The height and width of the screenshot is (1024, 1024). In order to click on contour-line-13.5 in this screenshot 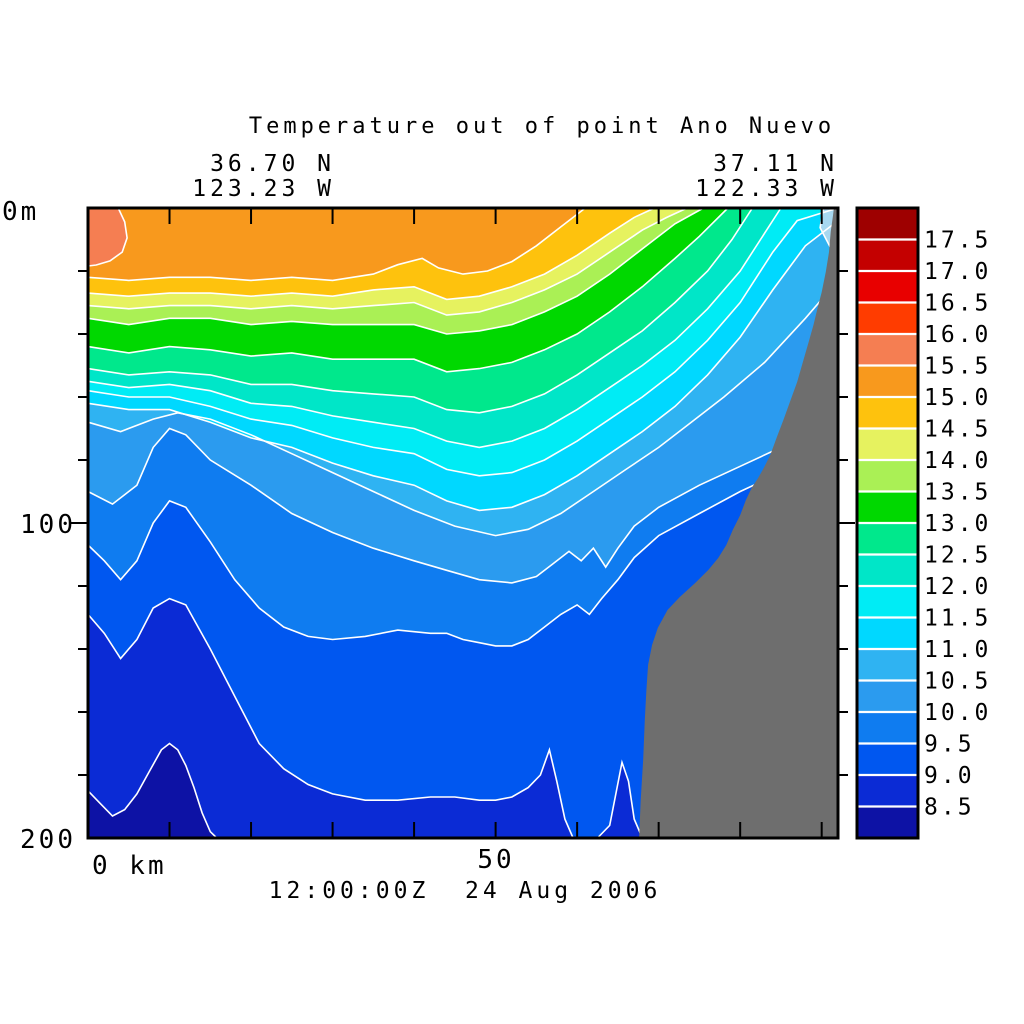, I will do `click(395, 271)`.